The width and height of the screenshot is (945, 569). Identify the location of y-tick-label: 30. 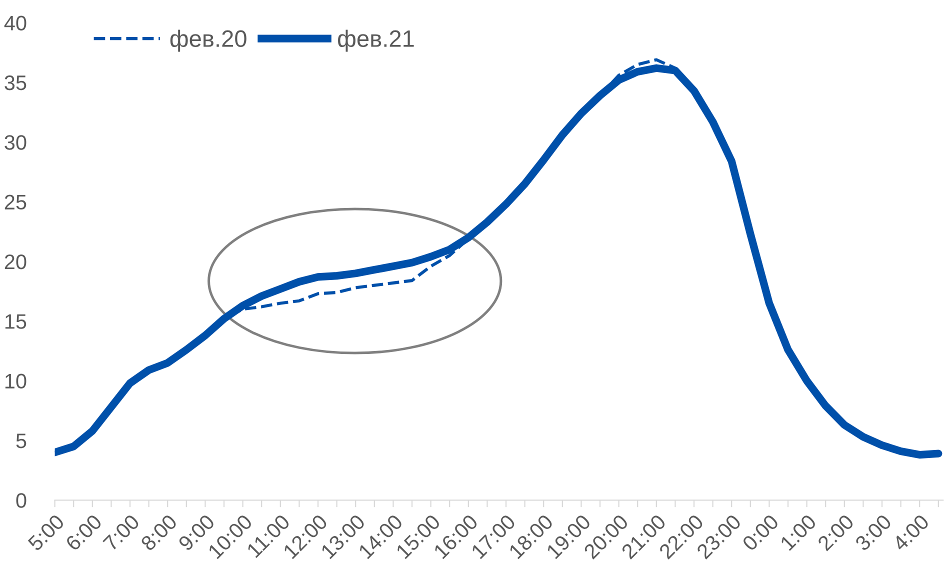
(15, 142).